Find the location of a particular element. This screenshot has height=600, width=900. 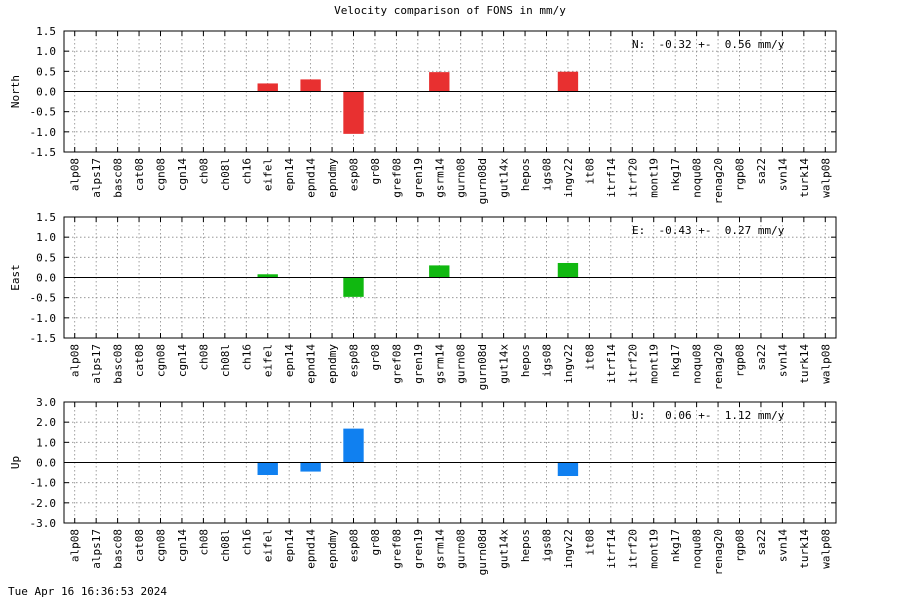

bar-eifel is located at coordinates (267, 469).